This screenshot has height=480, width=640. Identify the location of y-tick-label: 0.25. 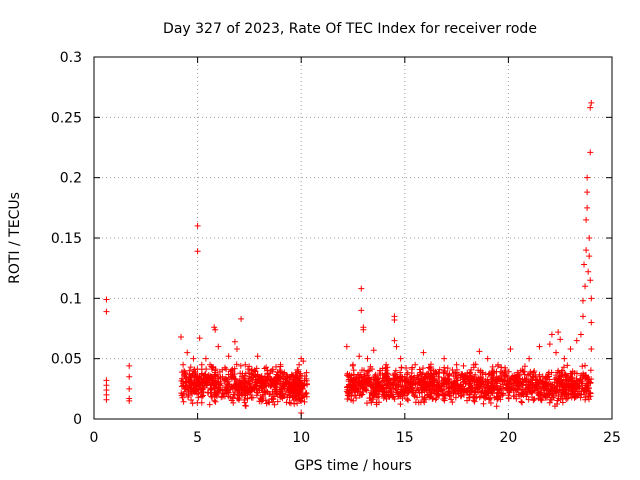
(66, 118).